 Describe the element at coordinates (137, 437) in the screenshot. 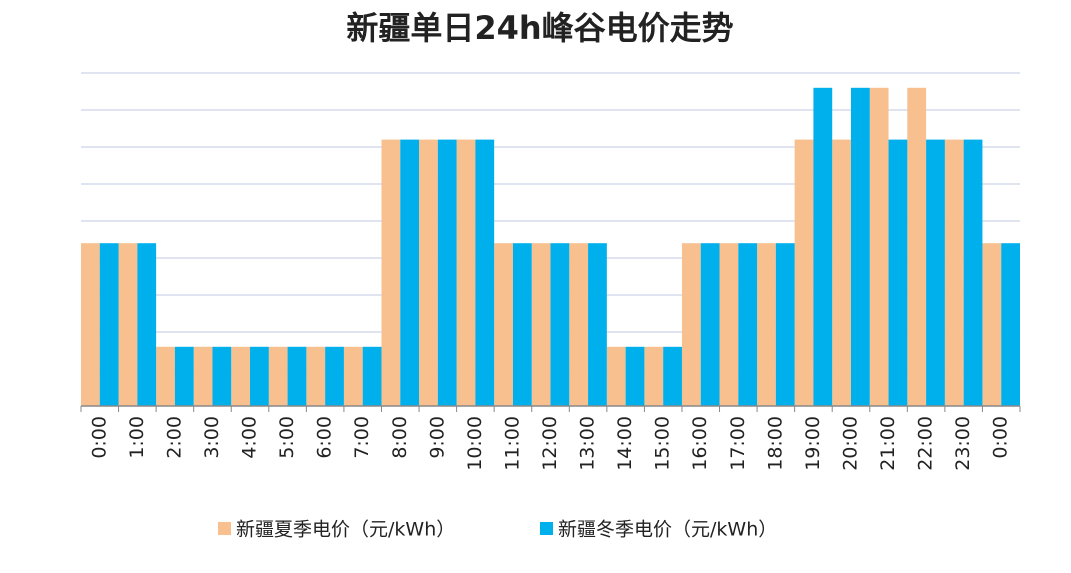

I see `x-tick-label: 1:00` at that location.